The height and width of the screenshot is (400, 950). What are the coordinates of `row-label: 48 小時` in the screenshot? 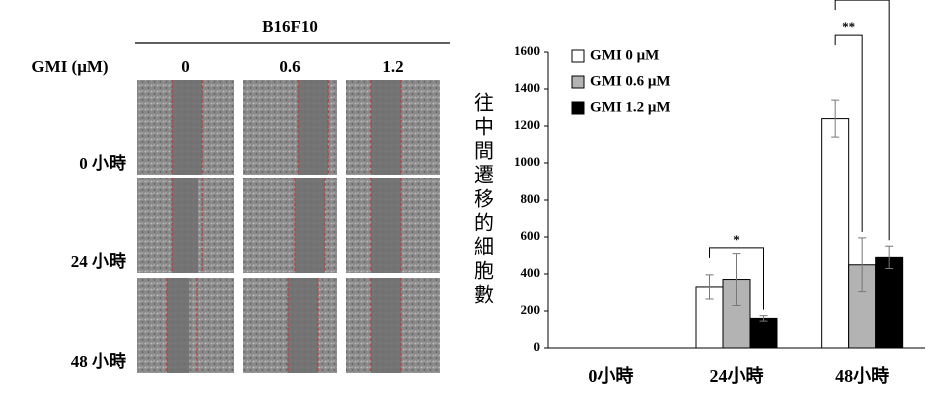 It's located at (98, 361).